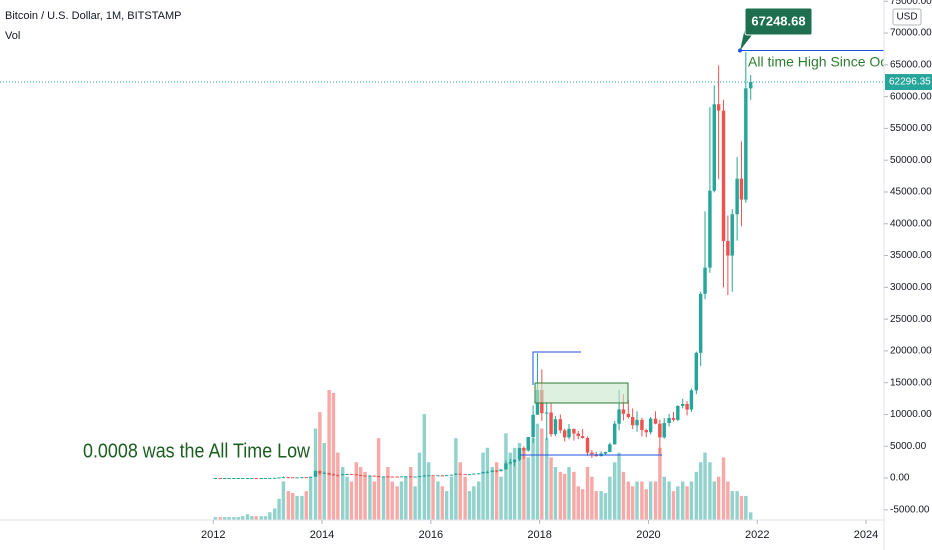  What do you see at coordinates (911, 96) in the screenshot?
I see `y-tick-label: 60000.00` at bounding box center [911, 96].